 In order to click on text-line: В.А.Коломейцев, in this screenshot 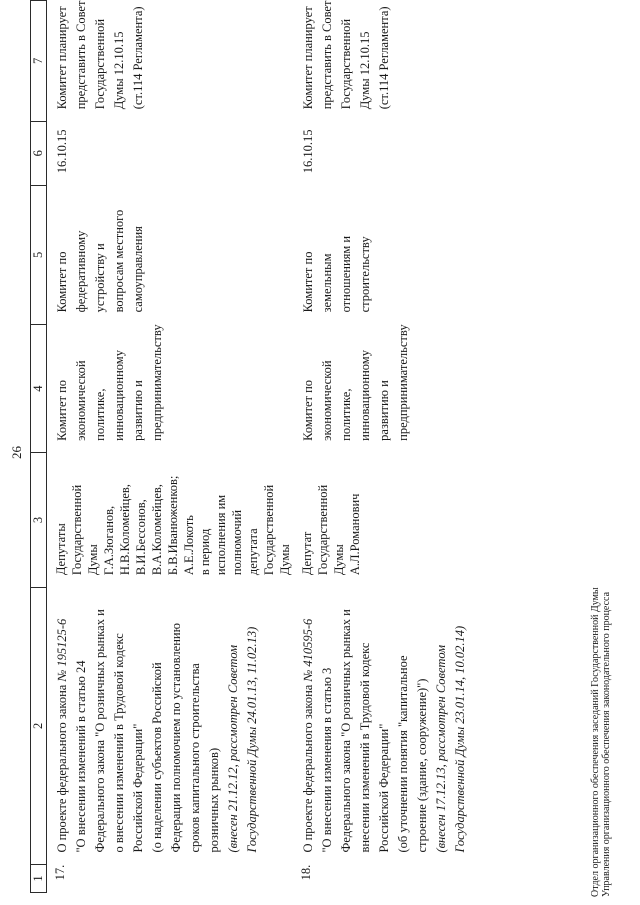, I will do `click(157, 514)`.